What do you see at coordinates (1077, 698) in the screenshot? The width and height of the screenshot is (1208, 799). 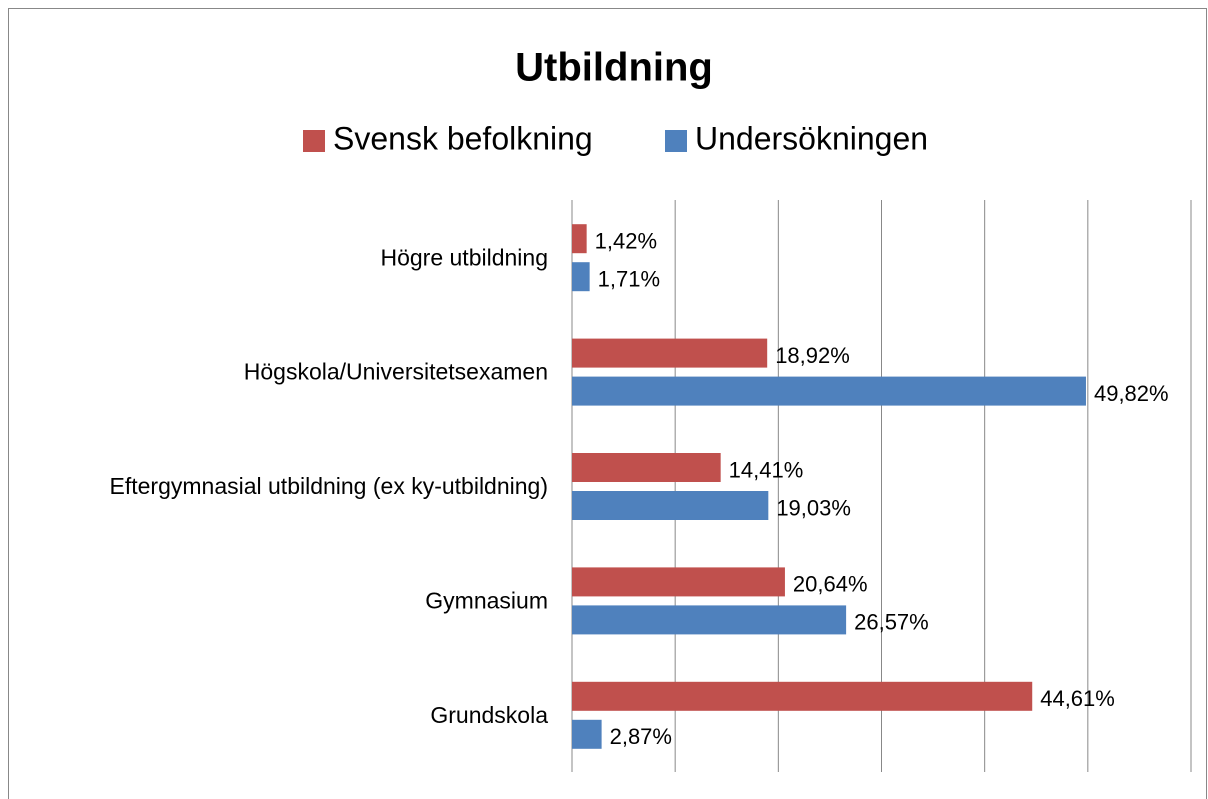 I see `value-label: 44,61%` at bounding box center [1077, 698].